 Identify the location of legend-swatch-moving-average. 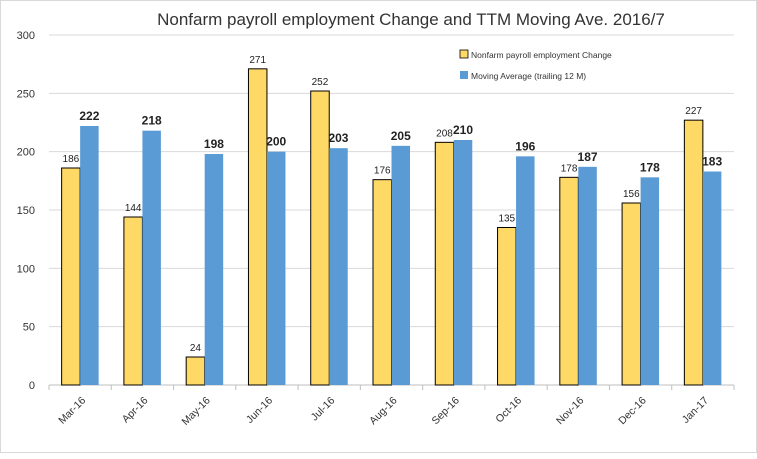
(464, 75).